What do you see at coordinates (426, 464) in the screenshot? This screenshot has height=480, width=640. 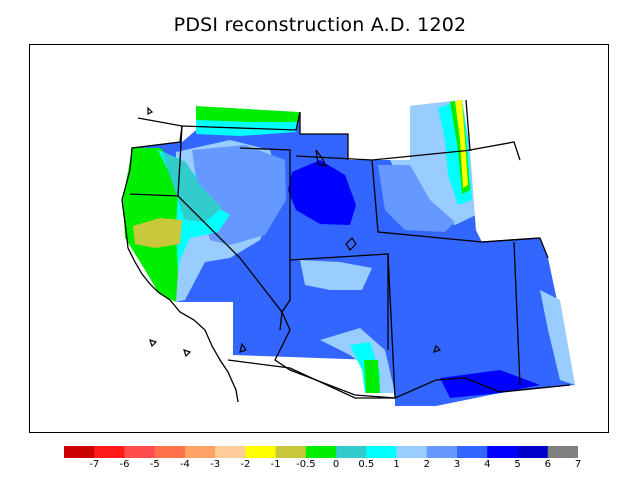 I see `colorbar-label: 2` at bounding box center [426, 464].